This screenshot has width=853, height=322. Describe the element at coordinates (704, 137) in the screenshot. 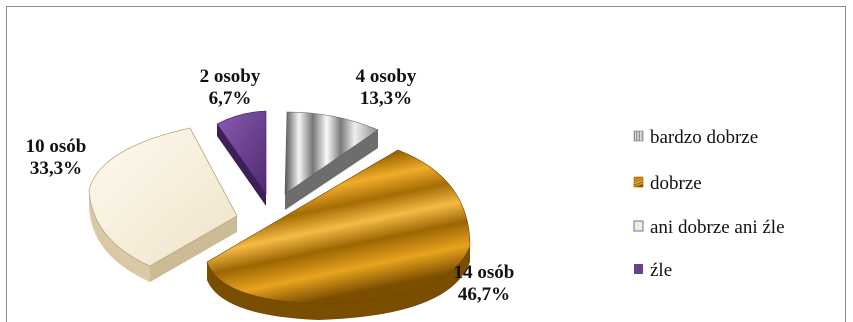

I see `legend-label-bardzo-dobrze: bardzo dobrze` at that location.